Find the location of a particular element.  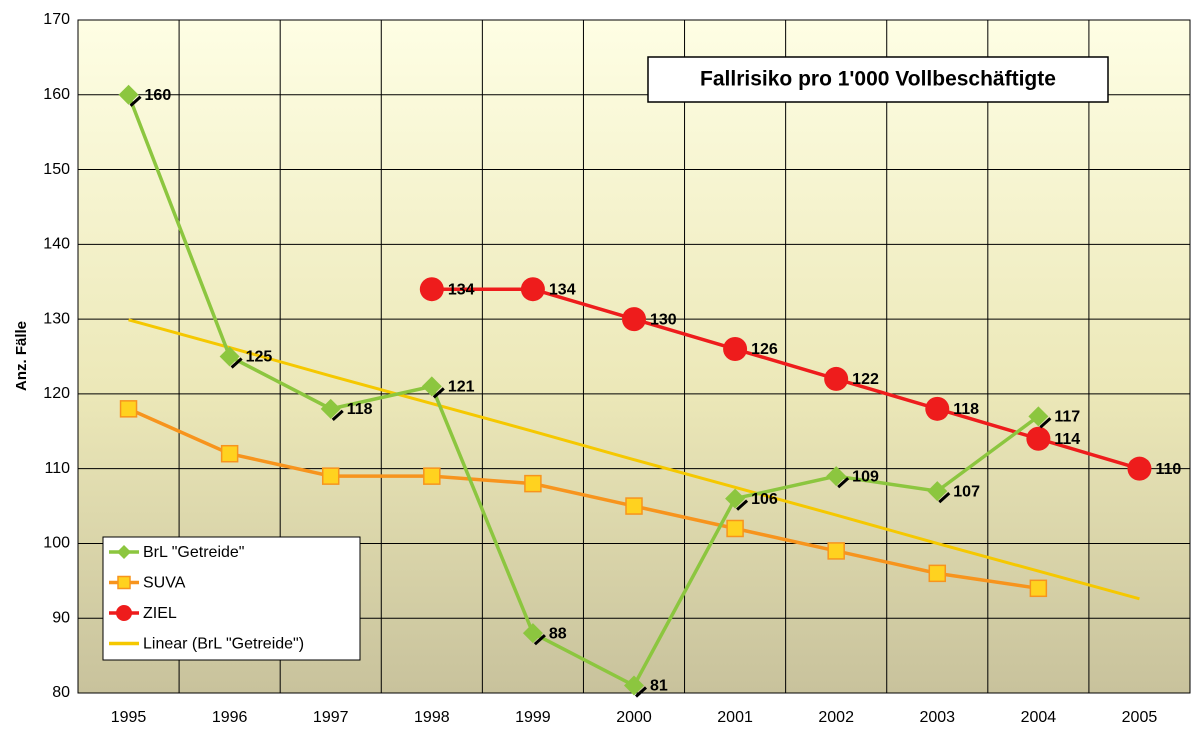

x-tick-label: 1995 is located at coordinates (129, 717).